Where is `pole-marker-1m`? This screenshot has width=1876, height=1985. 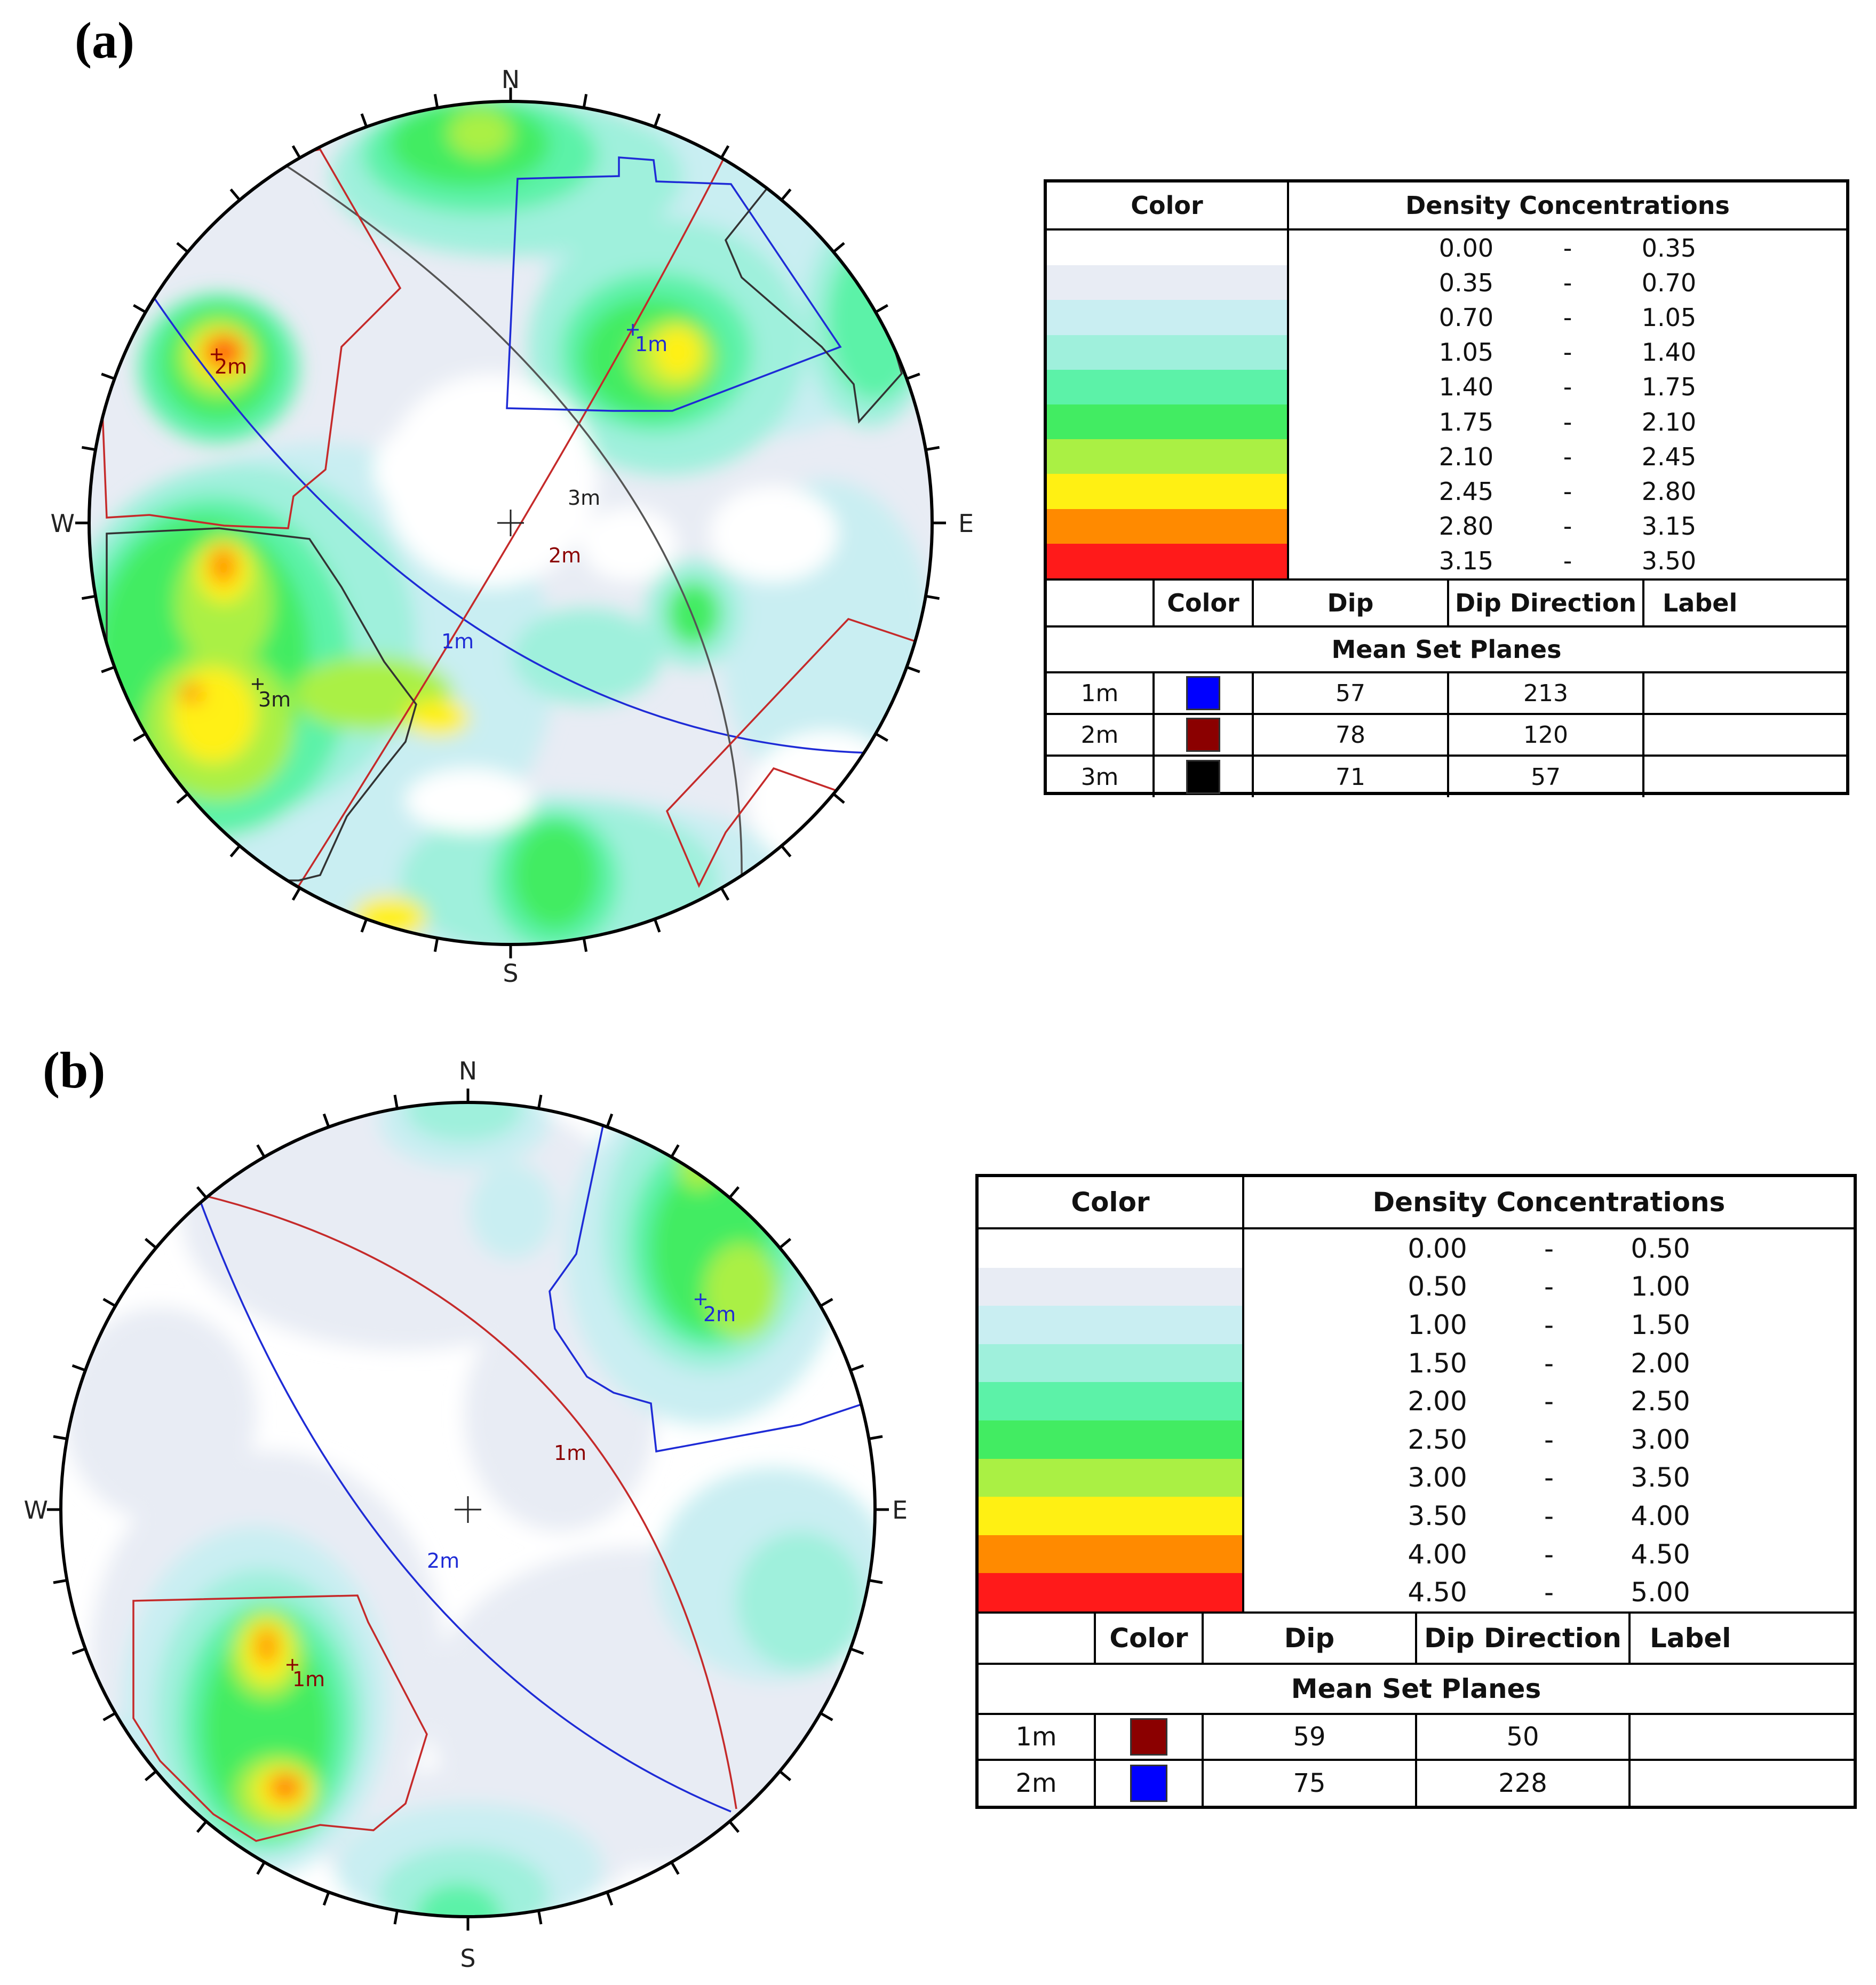 pole-marker-1m is located at coordinates (633, 330).